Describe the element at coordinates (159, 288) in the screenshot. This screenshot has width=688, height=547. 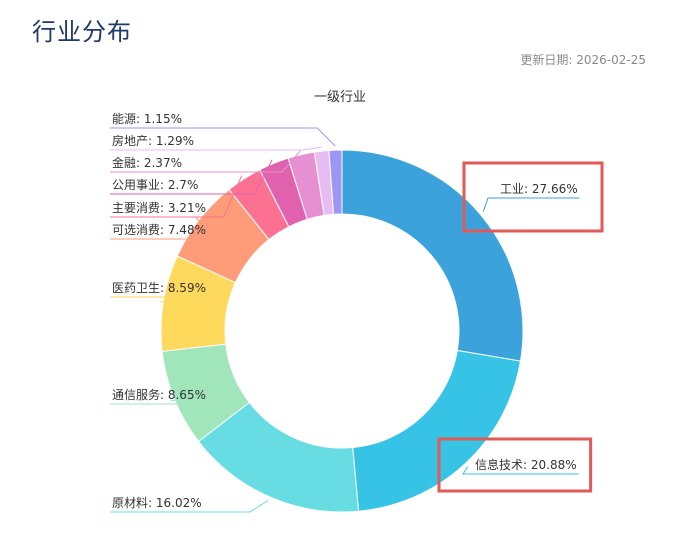
I see `slice-label-医药卫生: 医药卫生: 8.59%` at that location.